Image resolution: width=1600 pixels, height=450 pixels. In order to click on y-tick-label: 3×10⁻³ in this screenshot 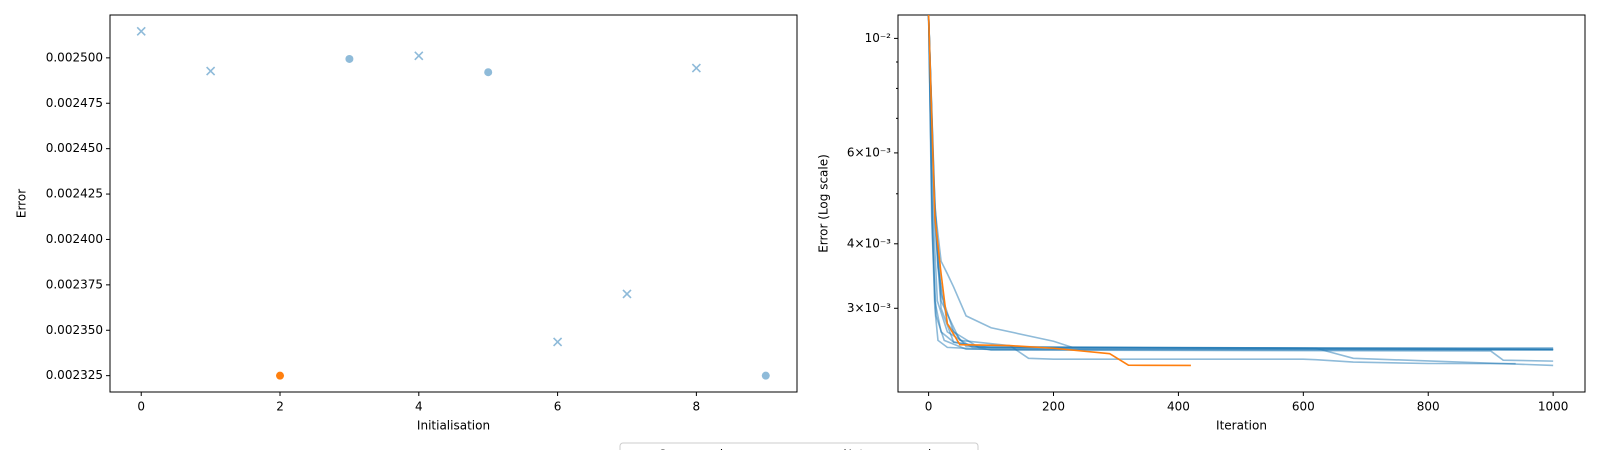, I will do `click(869, 308)`.